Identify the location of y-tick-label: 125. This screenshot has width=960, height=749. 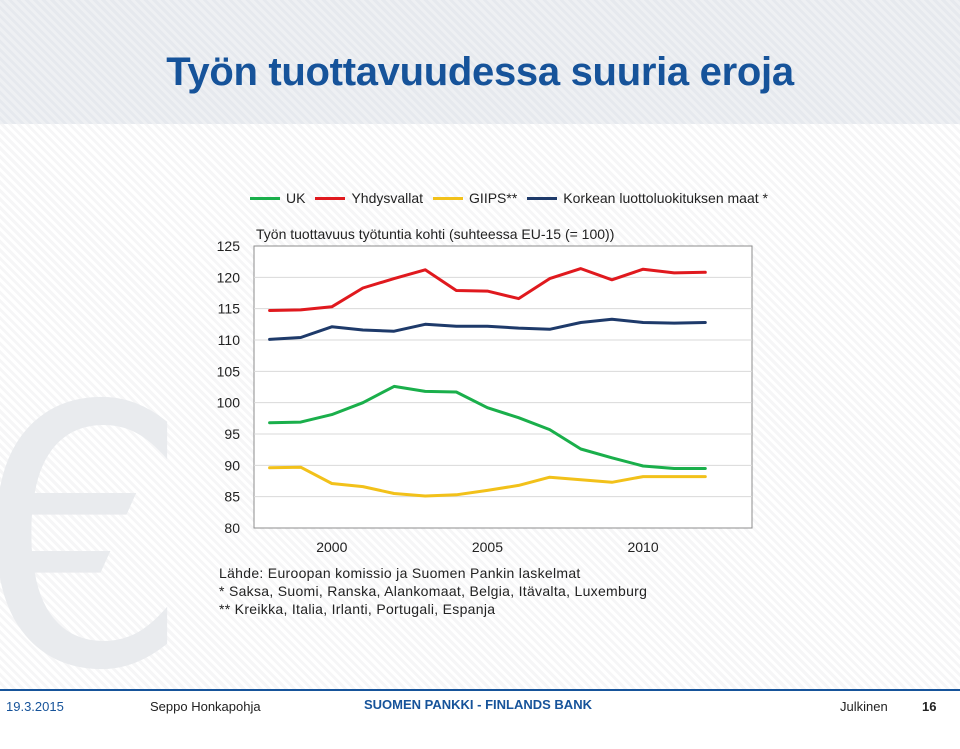
(229, 246).